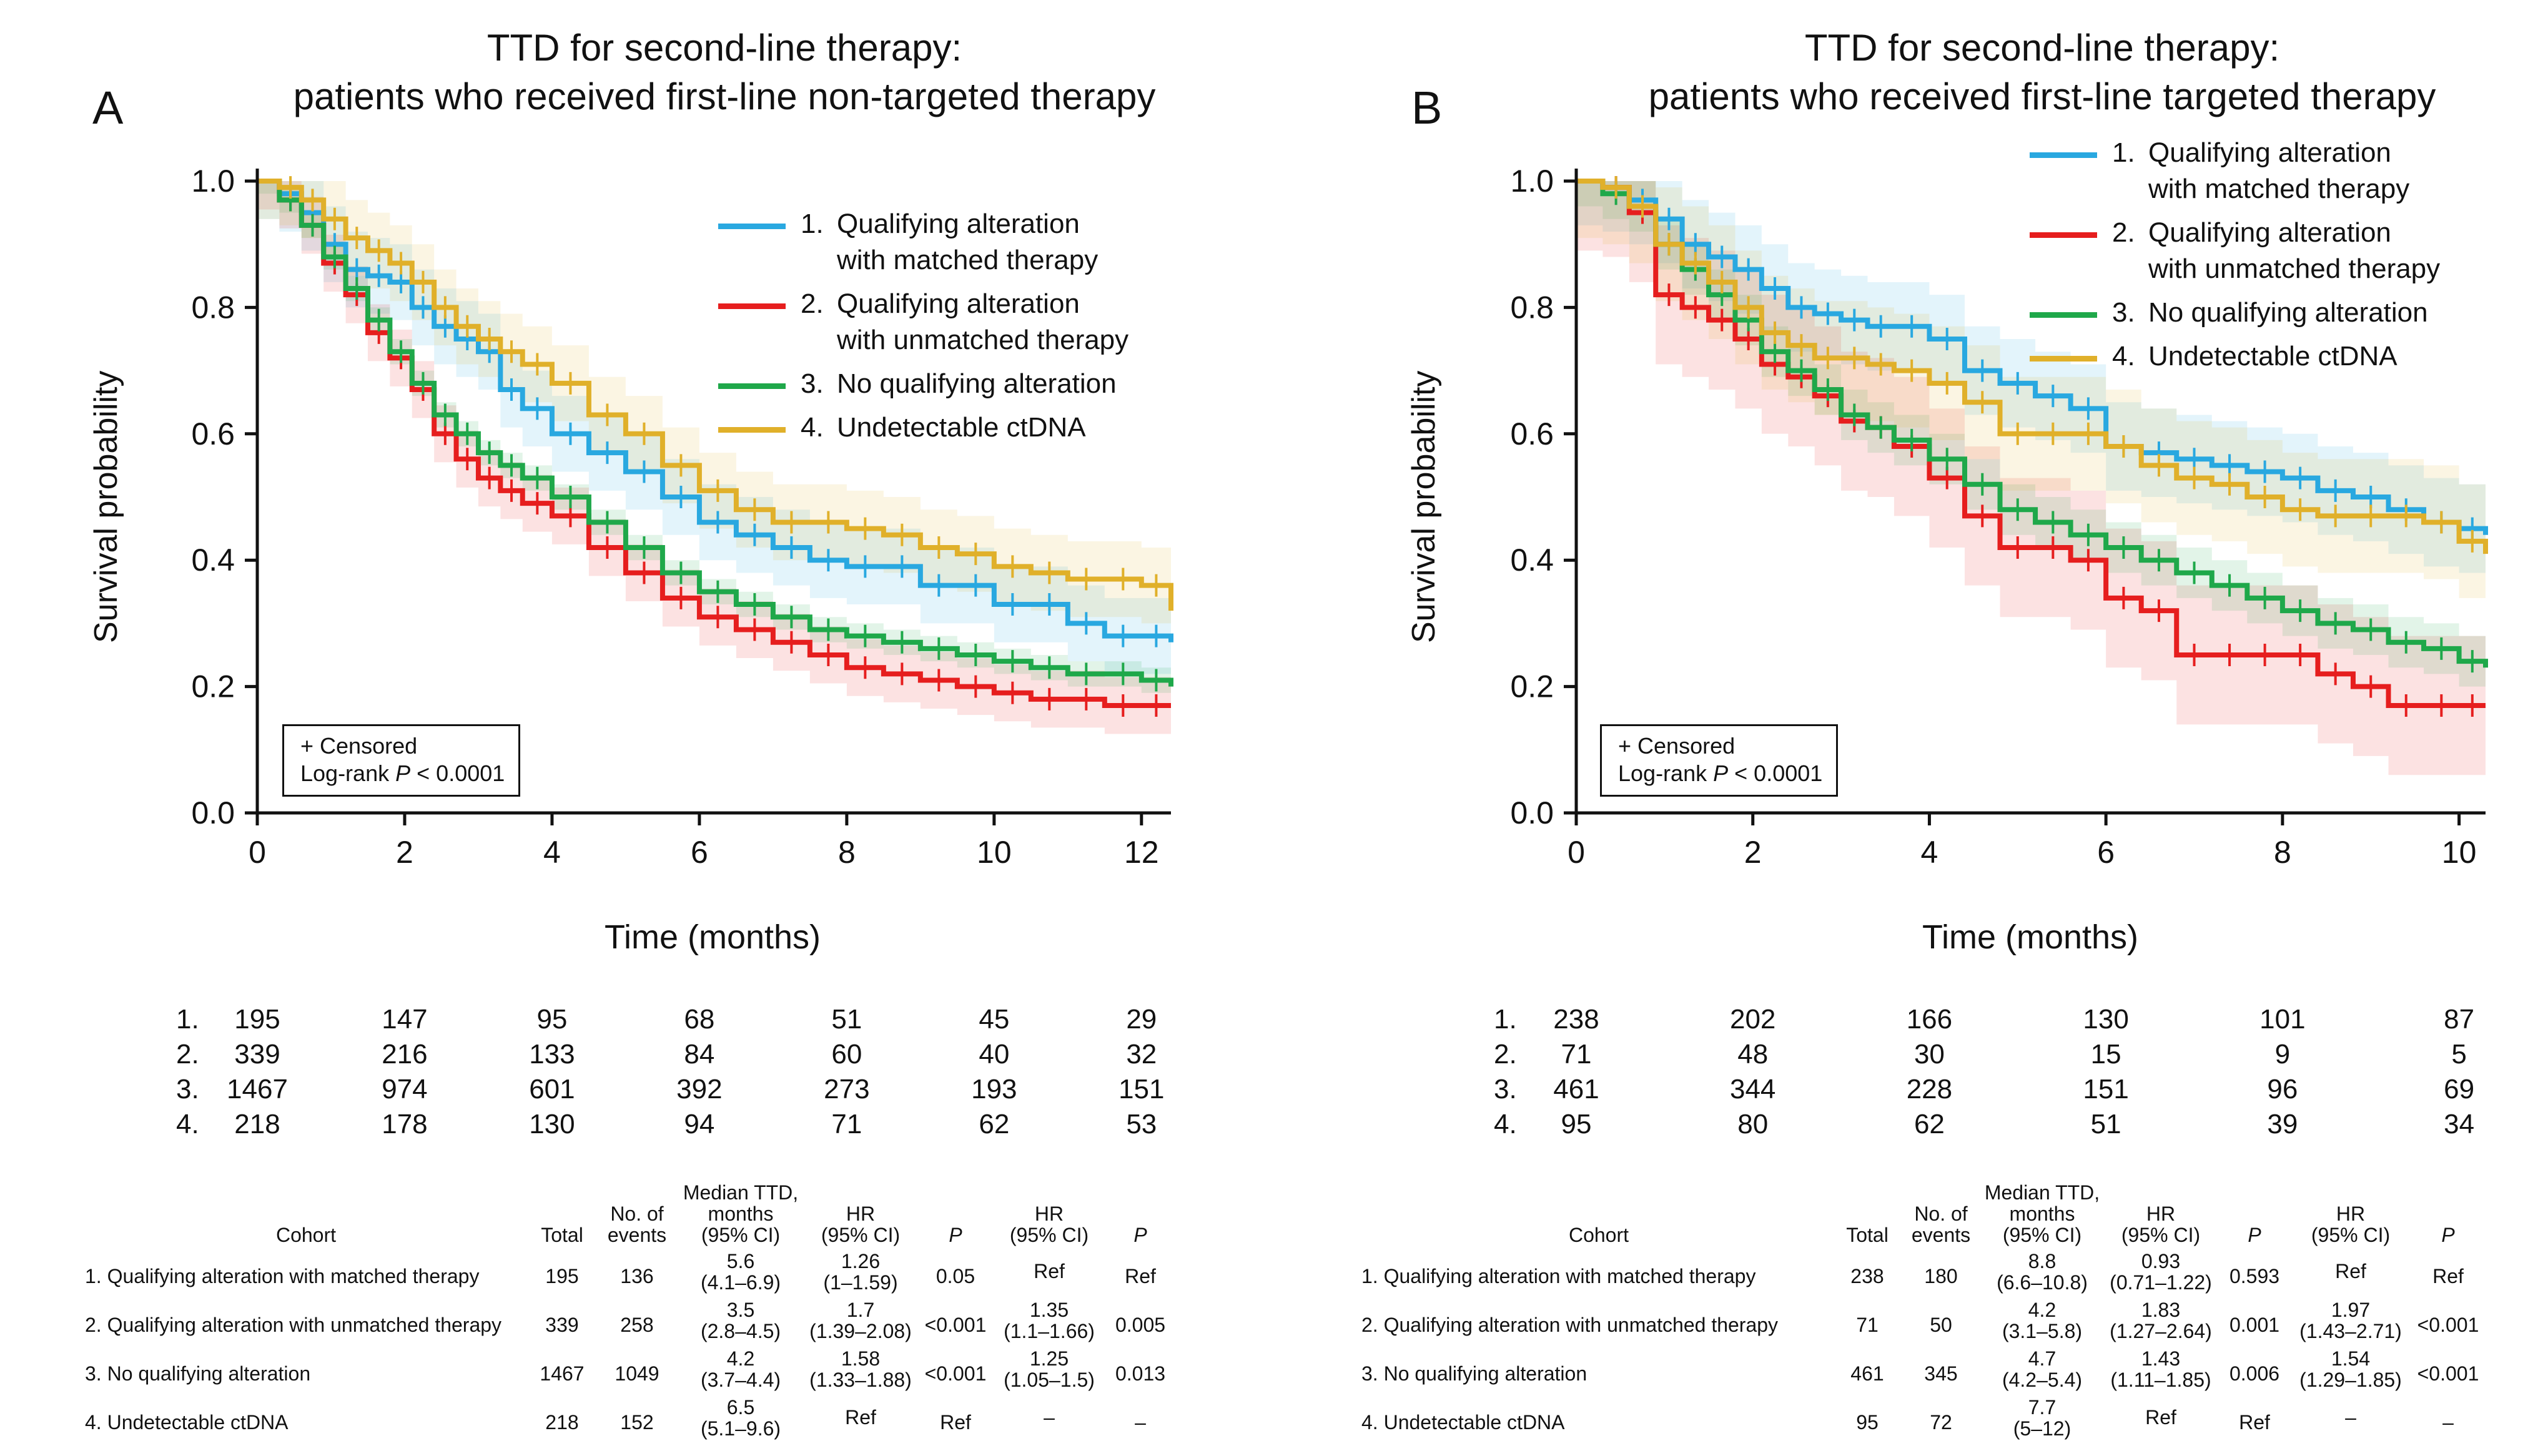 This screenshot has height=1456, width=2543. Describe the element at coordinates (636, 1126) in the screenshot. I see `risk-row-4: 4. 218 178 130 94 71 62 53` at that location.